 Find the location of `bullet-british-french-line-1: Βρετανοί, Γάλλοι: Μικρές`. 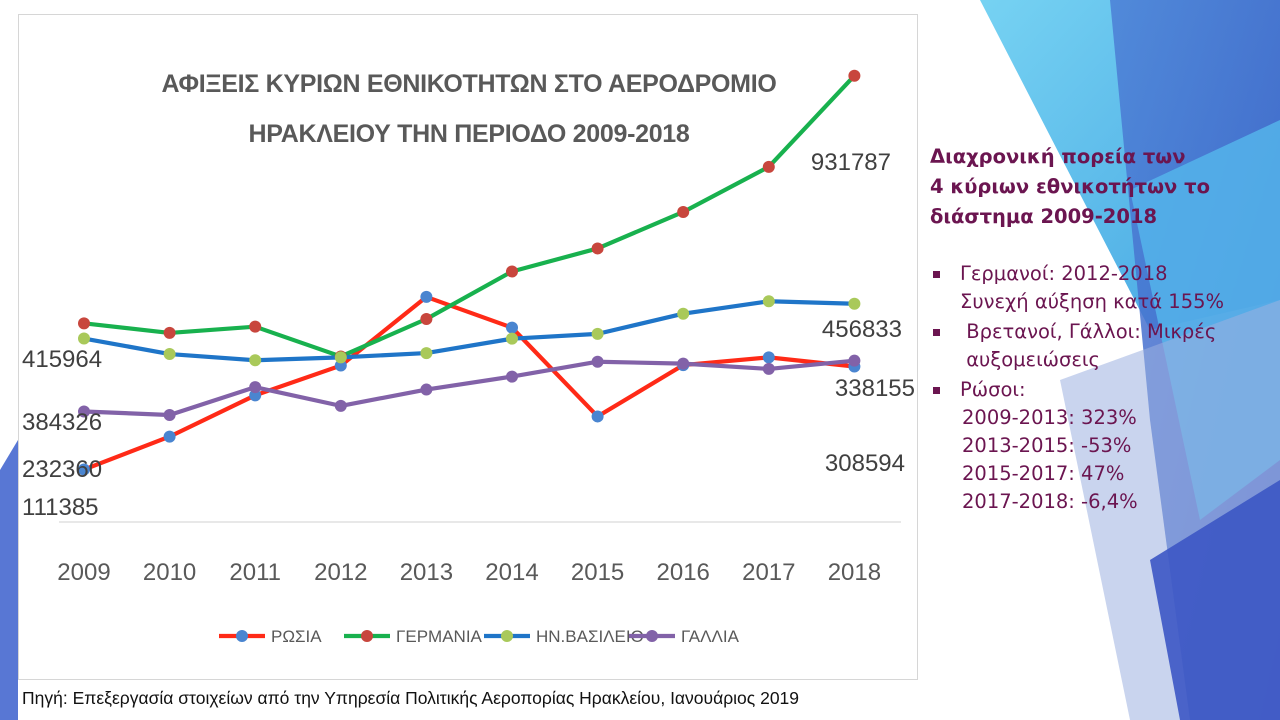

bullet-british-french-line-1: Βρετανοί, Γάλλοι: Μικρές is located at coordinates (1088, 331).